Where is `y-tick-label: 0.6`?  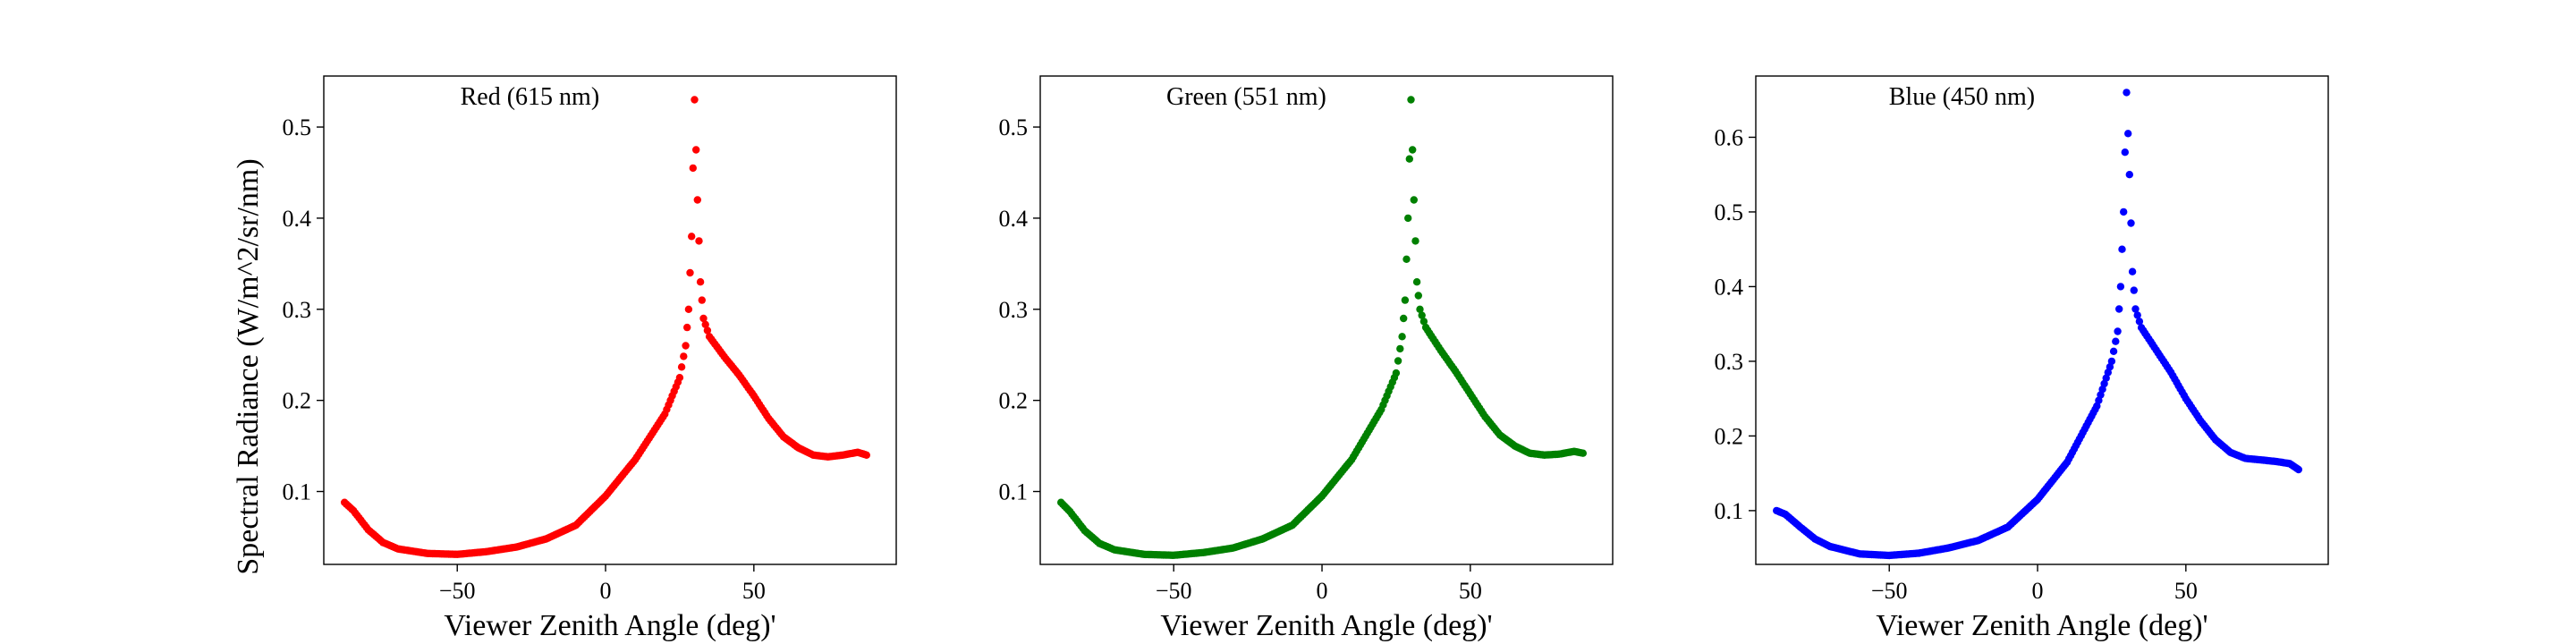 y-tick-label: 0.6 is located at coordinates (1729, 137).